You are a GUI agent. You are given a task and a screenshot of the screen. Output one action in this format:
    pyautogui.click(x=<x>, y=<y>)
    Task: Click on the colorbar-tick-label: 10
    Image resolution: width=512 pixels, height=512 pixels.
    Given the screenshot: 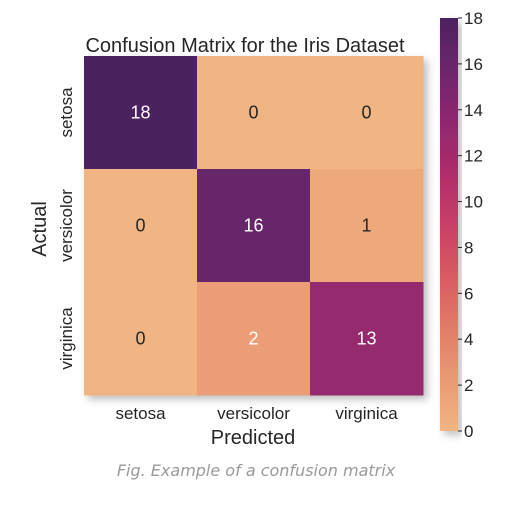 What is the action you would take?
    pyautogui.click(x=473, y=202)
    